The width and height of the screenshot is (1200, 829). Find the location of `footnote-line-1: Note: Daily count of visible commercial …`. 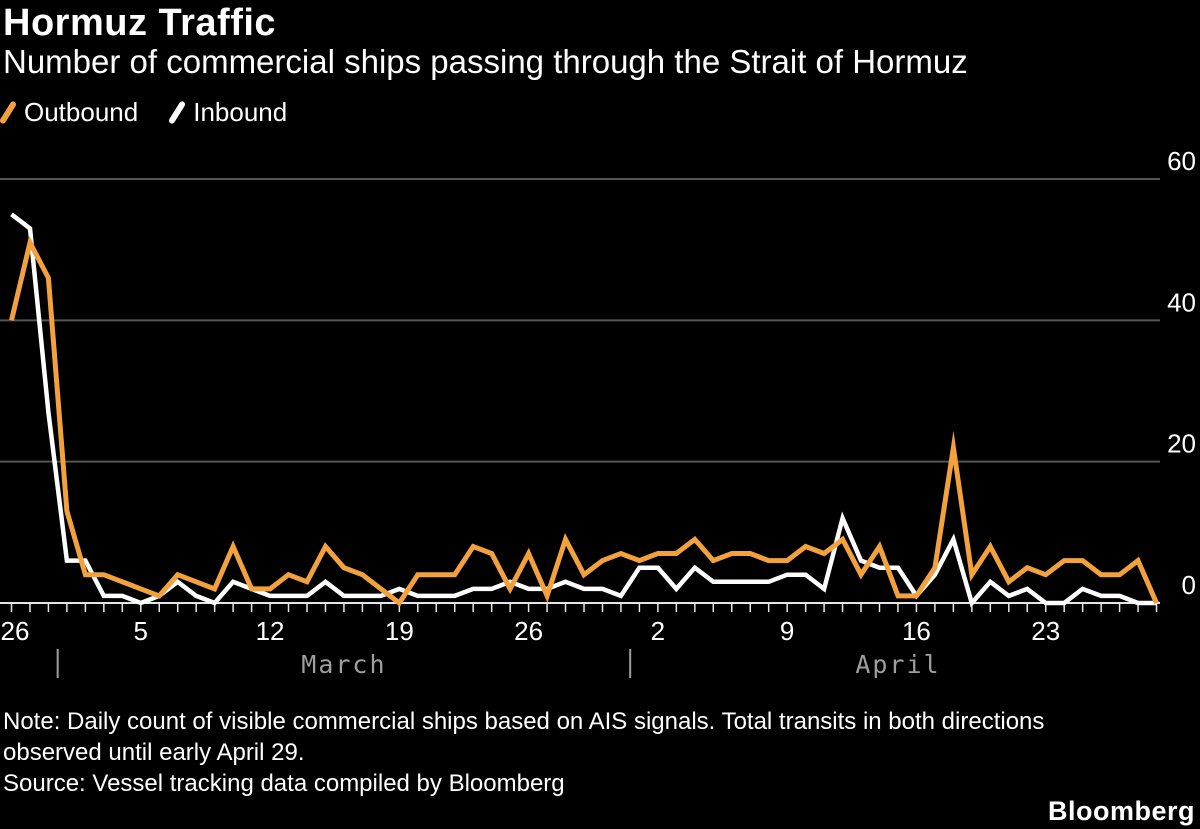

footnote-line-1: Note: Daily count of visible commercial … is located at coordinates (524, 721).